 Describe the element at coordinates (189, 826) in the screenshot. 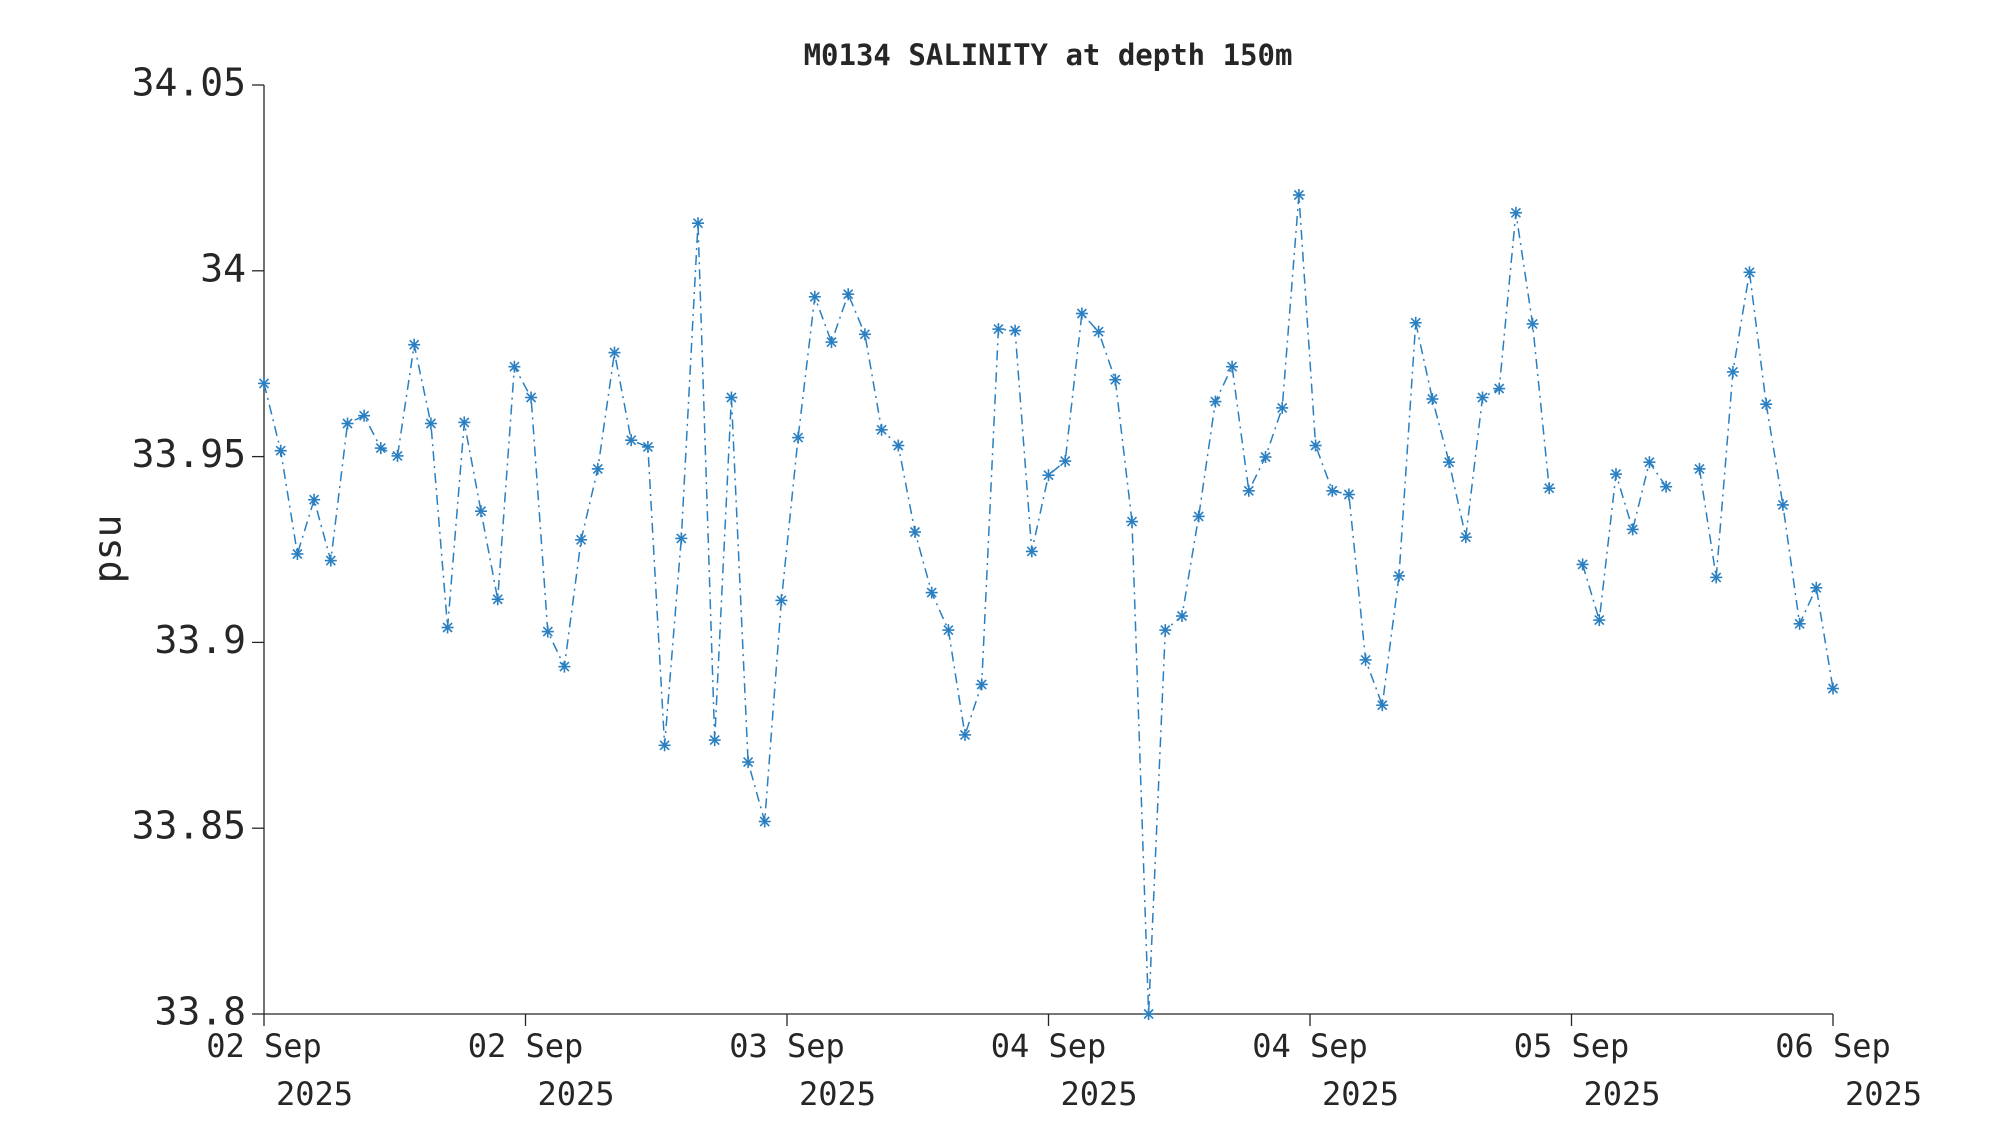

I see `y-tick-label: 33.85` at that location.